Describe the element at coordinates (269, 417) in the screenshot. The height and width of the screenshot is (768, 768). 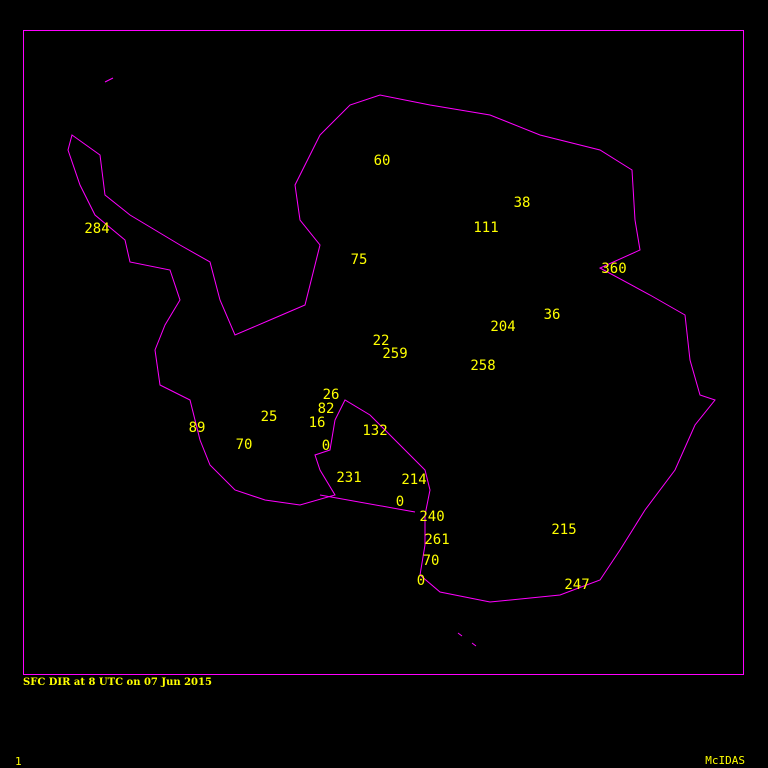
I see `station-value: 25` at that location.